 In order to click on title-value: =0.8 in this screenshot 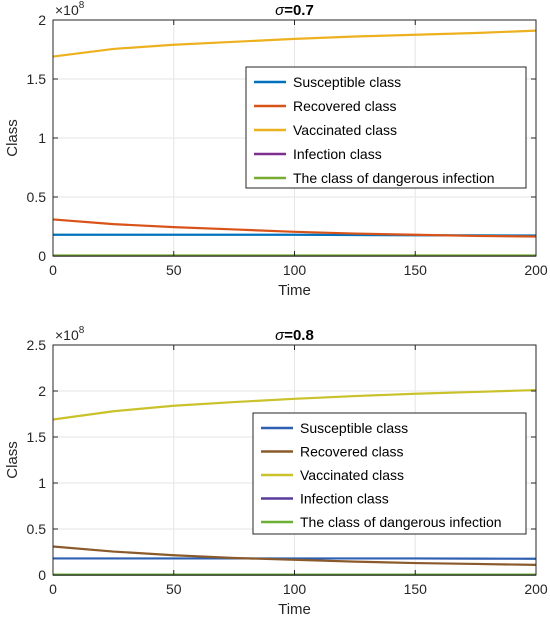, I will do `click(299, 335)`.